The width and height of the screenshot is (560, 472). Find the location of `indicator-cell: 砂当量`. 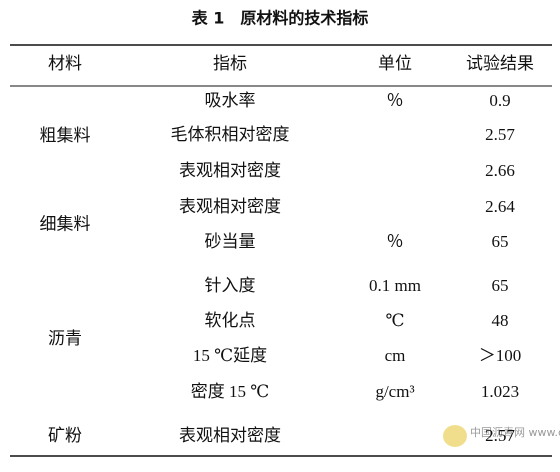

indicator-cell: 砂当量 is located at coordinates (230, 241).